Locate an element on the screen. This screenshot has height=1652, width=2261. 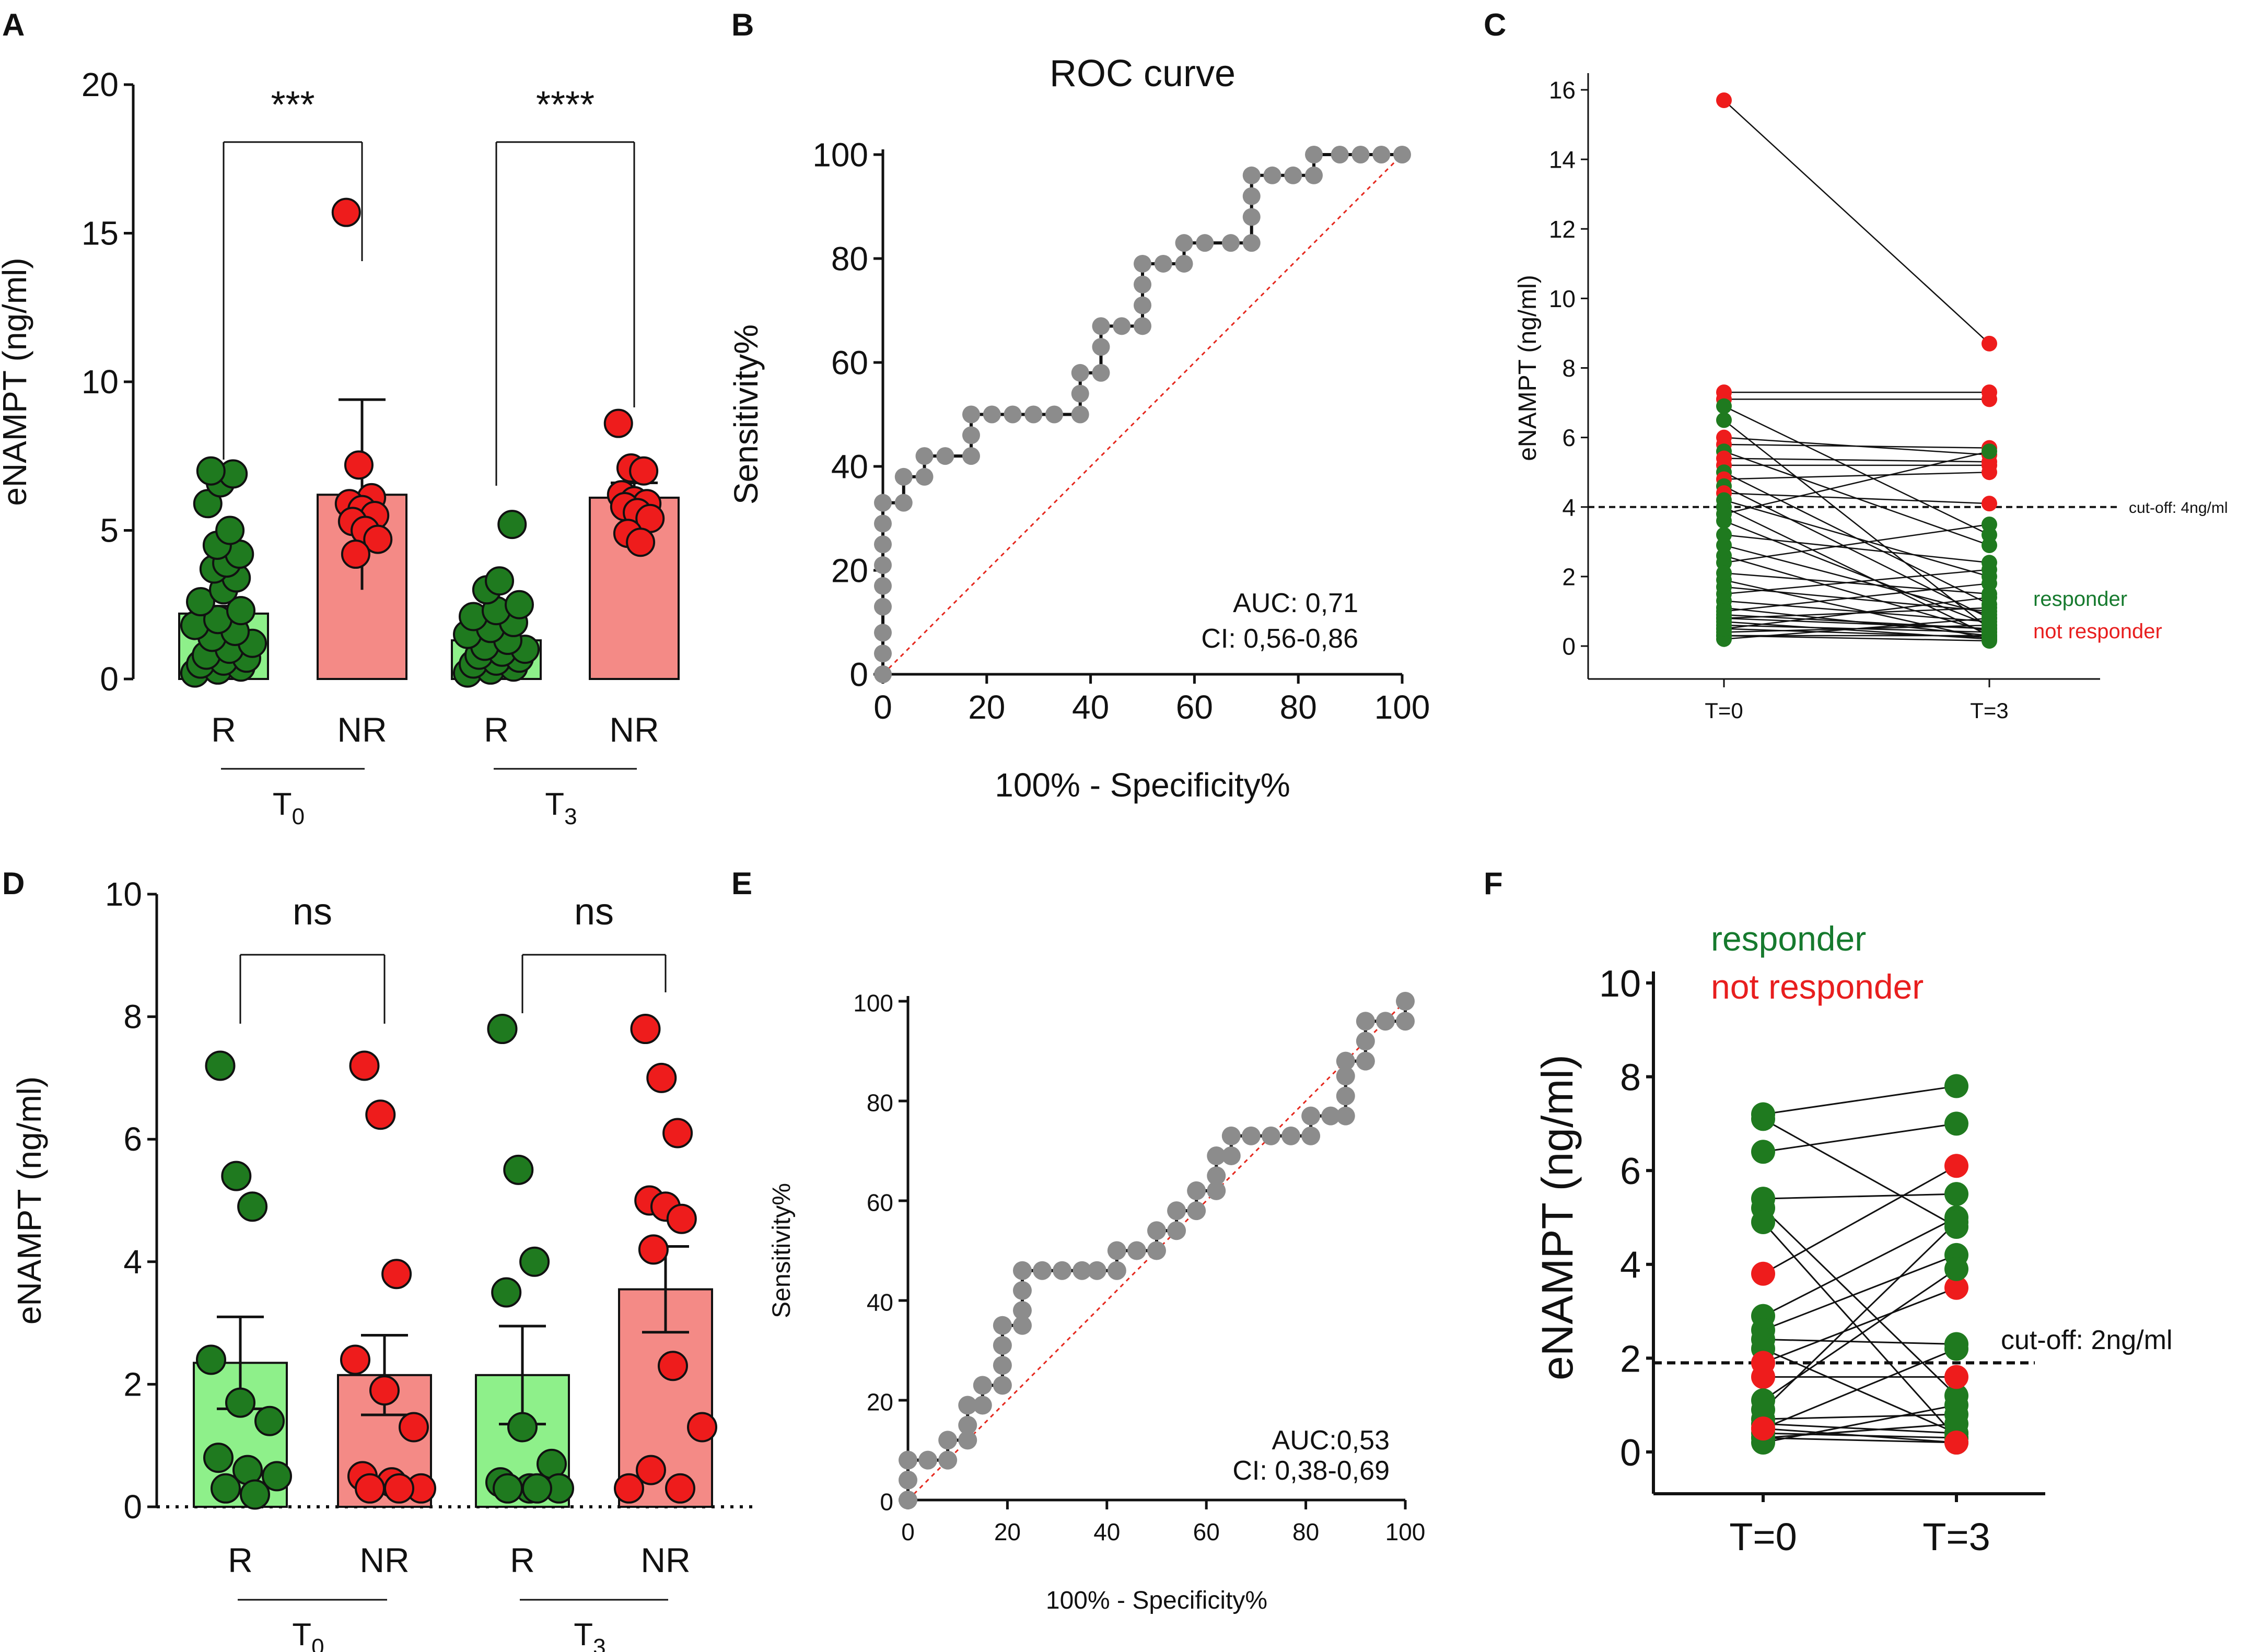
y-tick-label: 0 is located at coordinates (132, 1507).